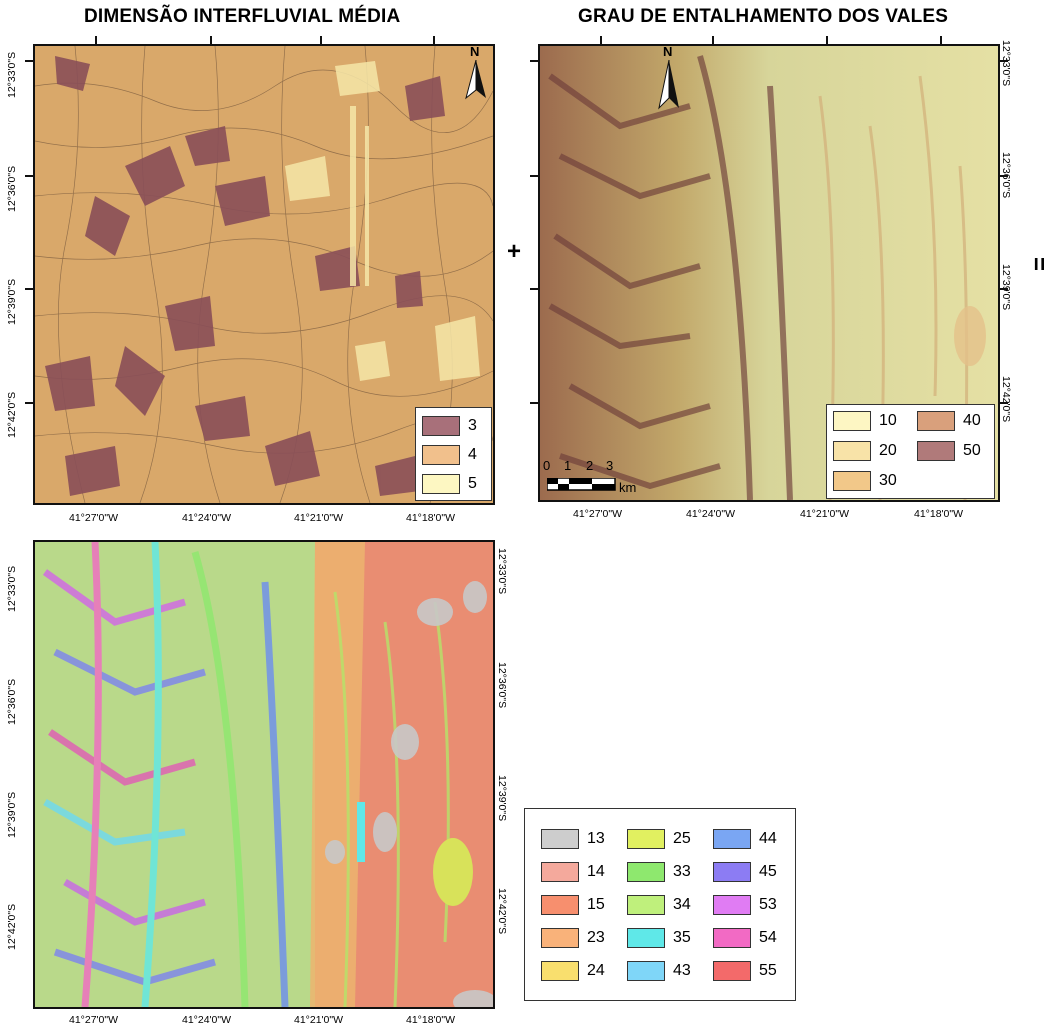 This screenshot has width=1049, height=1027. What do you see at coordinates (682, 838) in the screenshot?
I see `legend-label: 25` at bounding box center [682, 838].